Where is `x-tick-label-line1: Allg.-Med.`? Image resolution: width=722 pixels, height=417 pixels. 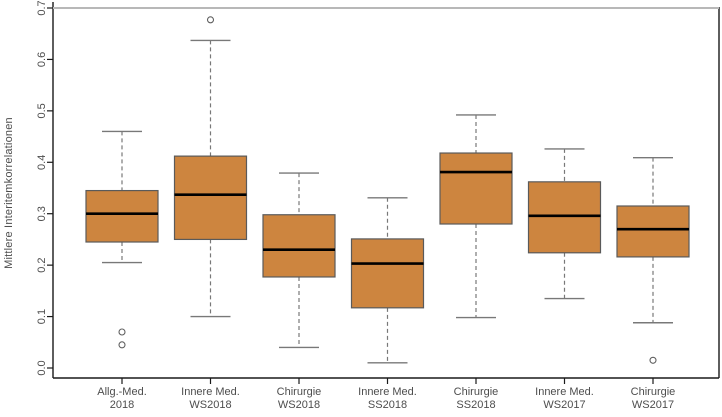
x-tick-label-line1: Allg.-Med. is located at coordinates (122, 392).